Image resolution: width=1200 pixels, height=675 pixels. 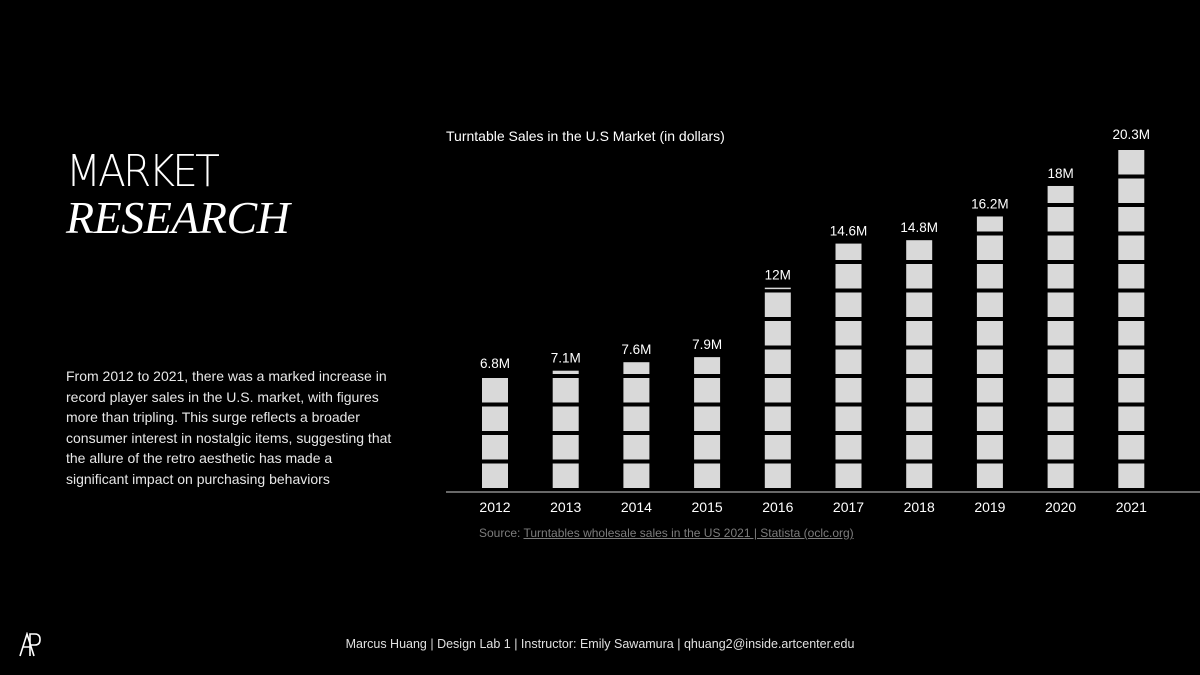 I want to click on bar-2020, so click(x=1060, y=336).